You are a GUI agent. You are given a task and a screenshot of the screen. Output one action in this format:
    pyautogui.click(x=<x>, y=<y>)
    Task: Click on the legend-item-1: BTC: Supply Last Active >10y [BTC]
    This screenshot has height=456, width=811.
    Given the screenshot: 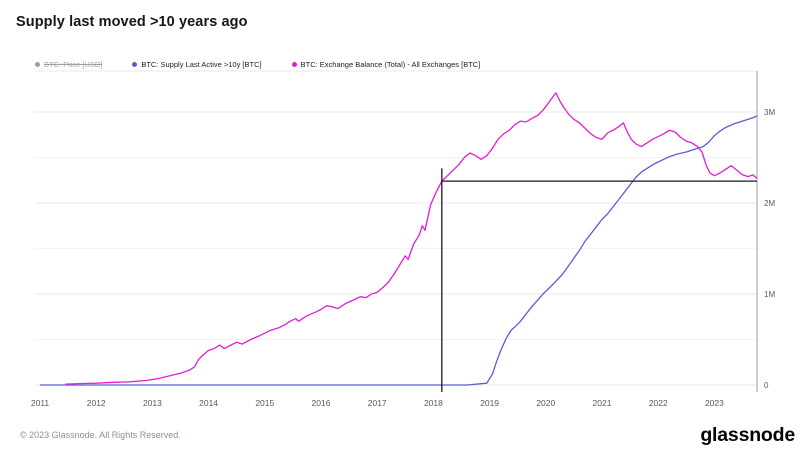 What is the action you would take?
    pyautogui.click(x=197, y=64)
    